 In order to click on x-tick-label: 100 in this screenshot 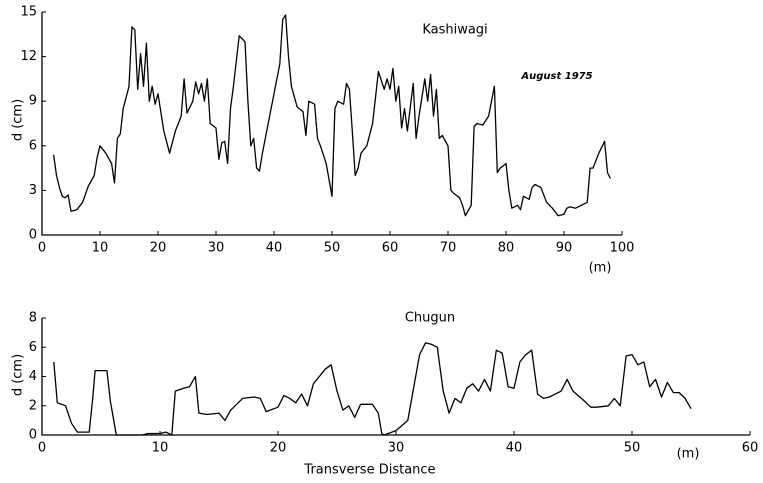, I will do `click(622, 248)`.